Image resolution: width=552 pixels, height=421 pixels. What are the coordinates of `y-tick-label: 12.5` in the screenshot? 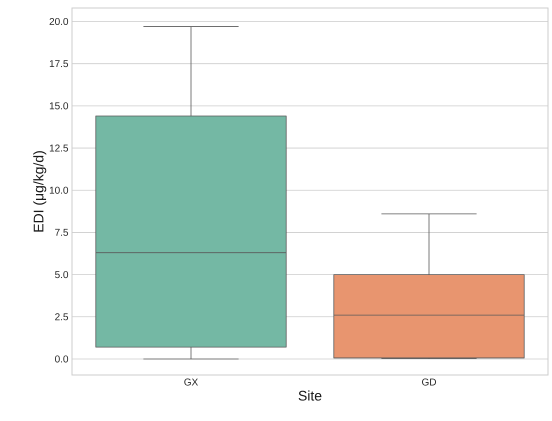 It's located at (59, 148).